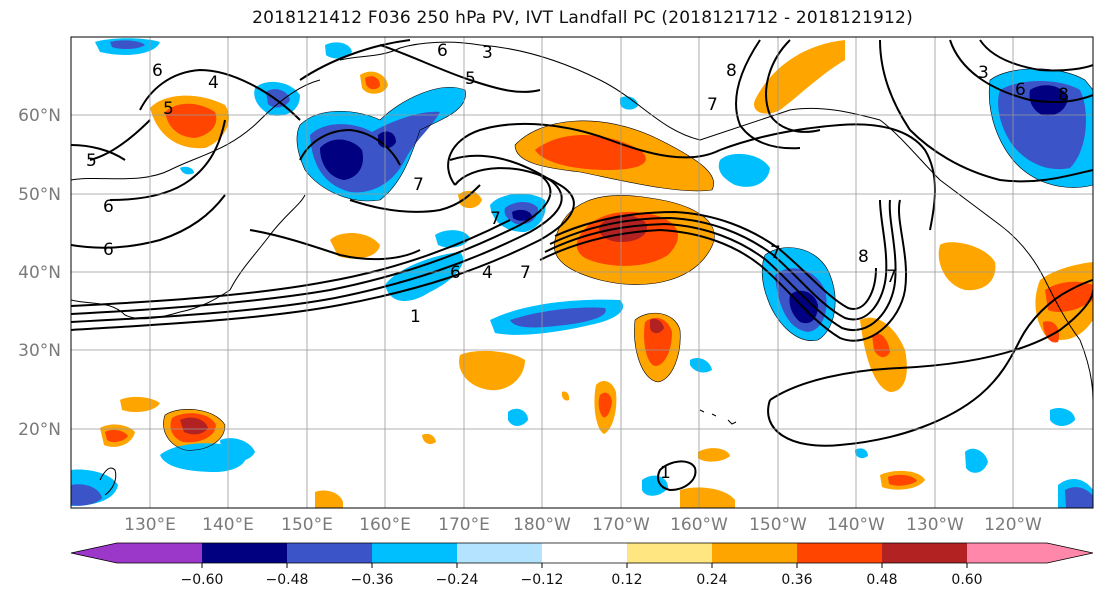 The height and width of the screenshot is (601, 1105). What do you see at coordinates (542, 525) in the screenshot?
I see `lon-label: 180°W` at bounding box center [542, 525].